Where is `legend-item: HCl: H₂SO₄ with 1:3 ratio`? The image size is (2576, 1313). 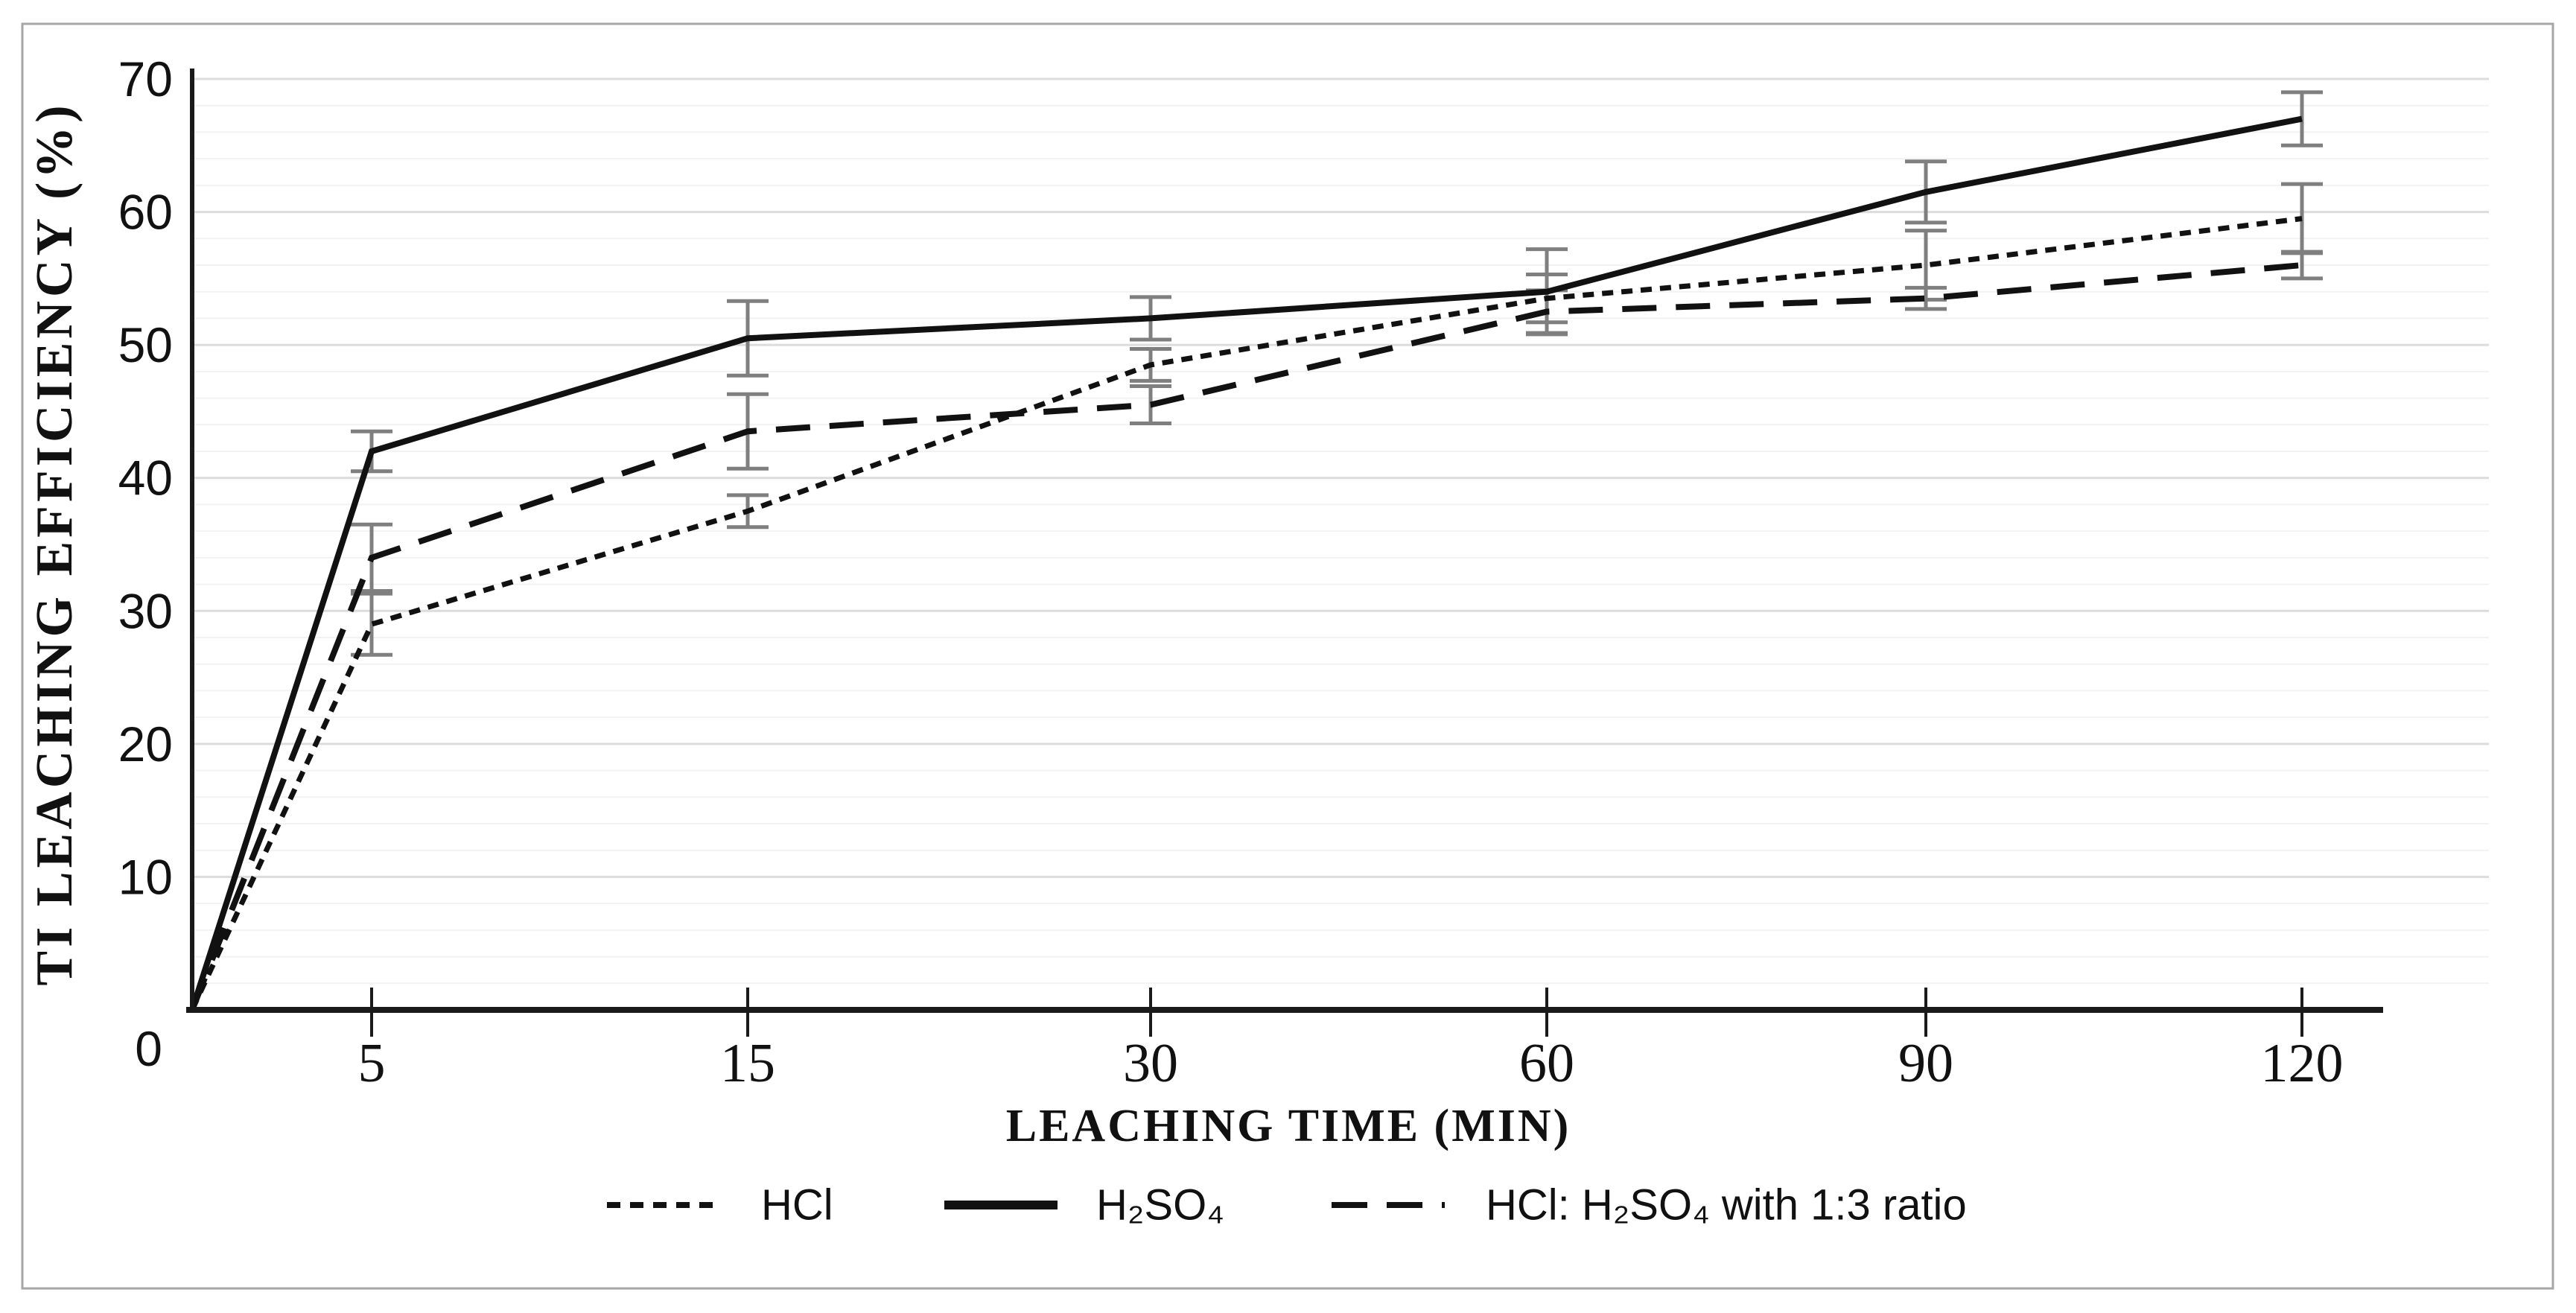
legend-item: HCl: H₂SO₄ with 1:3 ratio is located at coordinates (1649, 1205).